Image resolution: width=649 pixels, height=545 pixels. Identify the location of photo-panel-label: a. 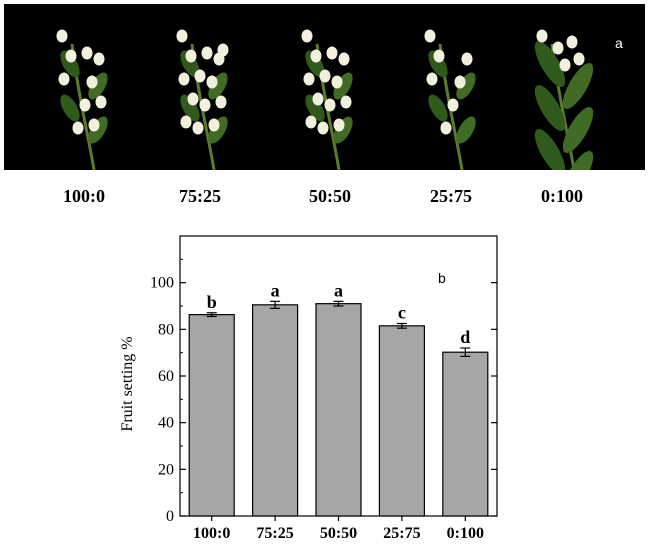
(619, 43).